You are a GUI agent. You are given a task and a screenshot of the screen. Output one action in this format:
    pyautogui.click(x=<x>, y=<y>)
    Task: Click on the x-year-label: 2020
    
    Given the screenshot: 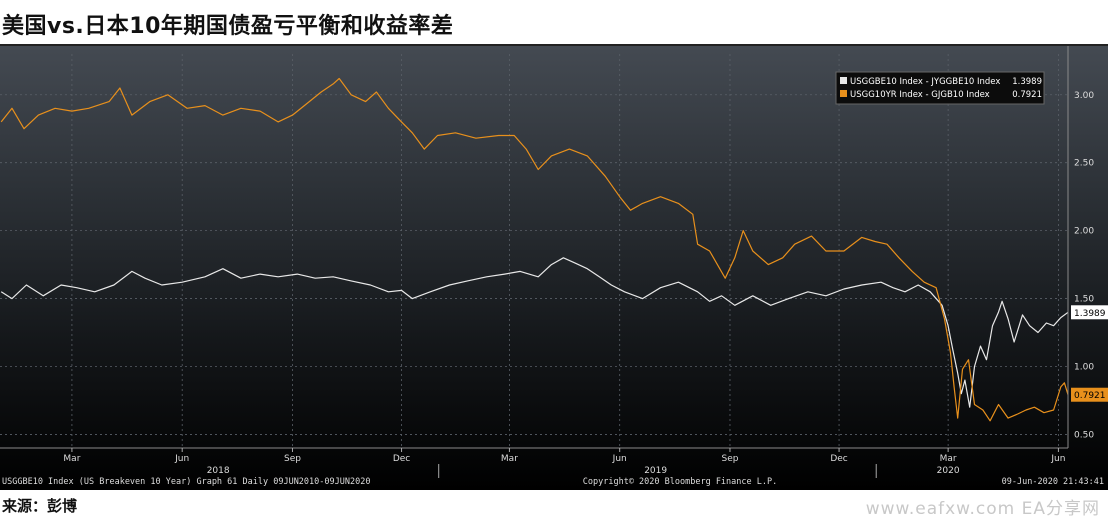 What is the action you would take?
    pyautogui.click(x=948, y=471)
    